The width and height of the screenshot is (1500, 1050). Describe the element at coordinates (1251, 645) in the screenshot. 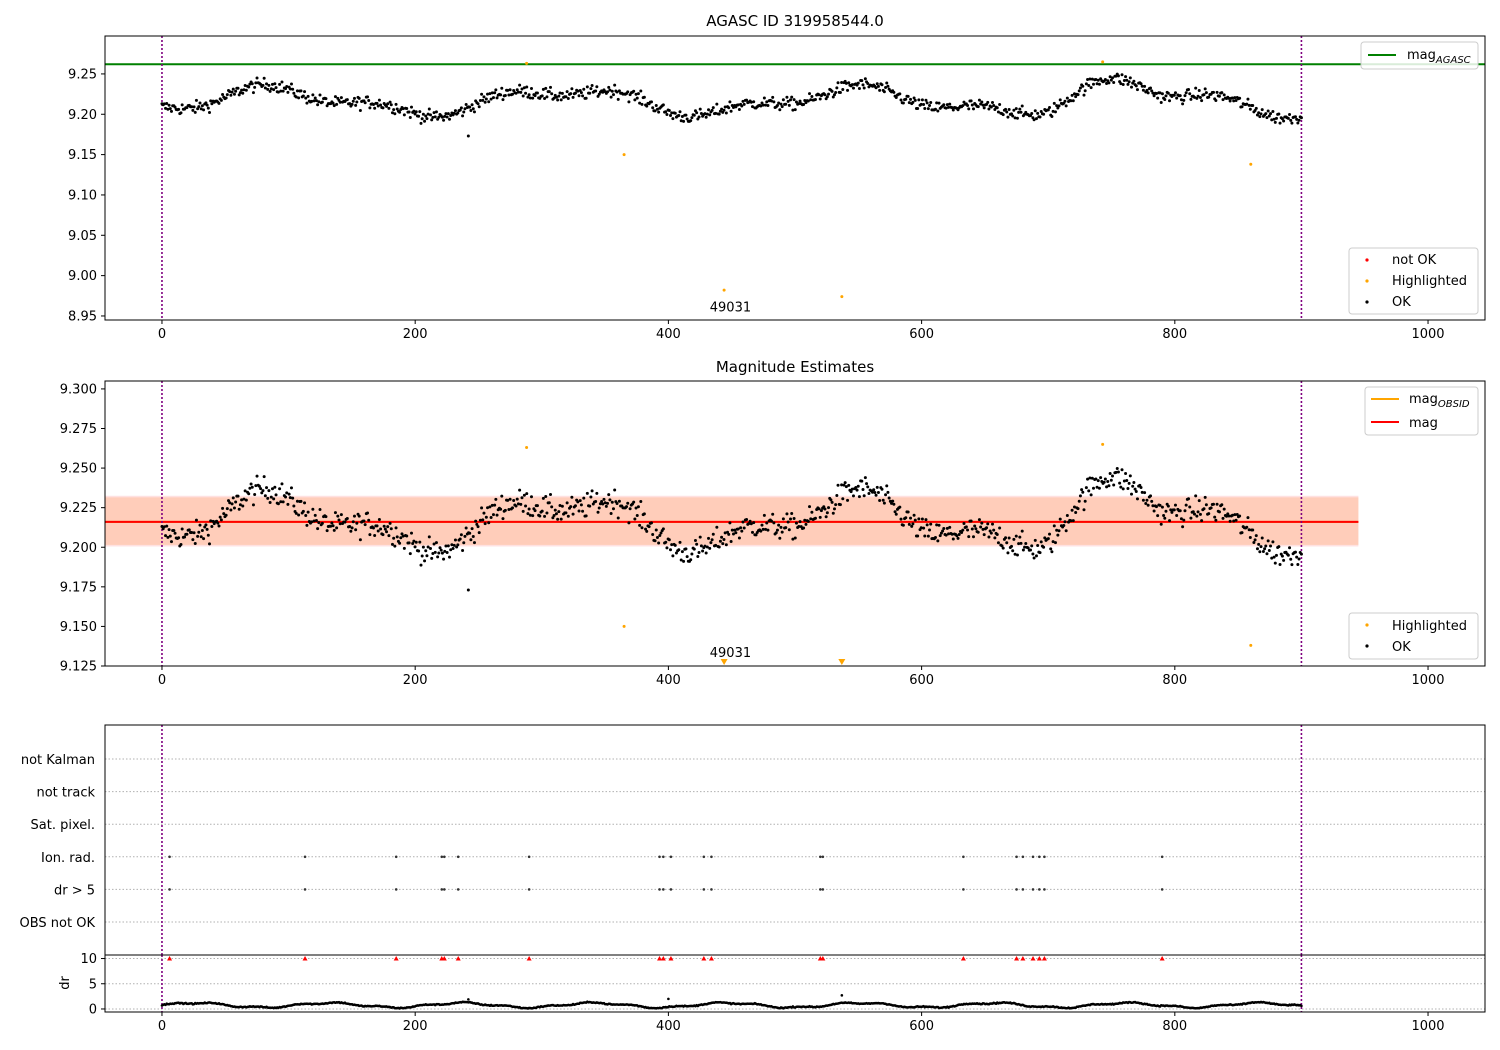

I see `highlighted-point` at that location.